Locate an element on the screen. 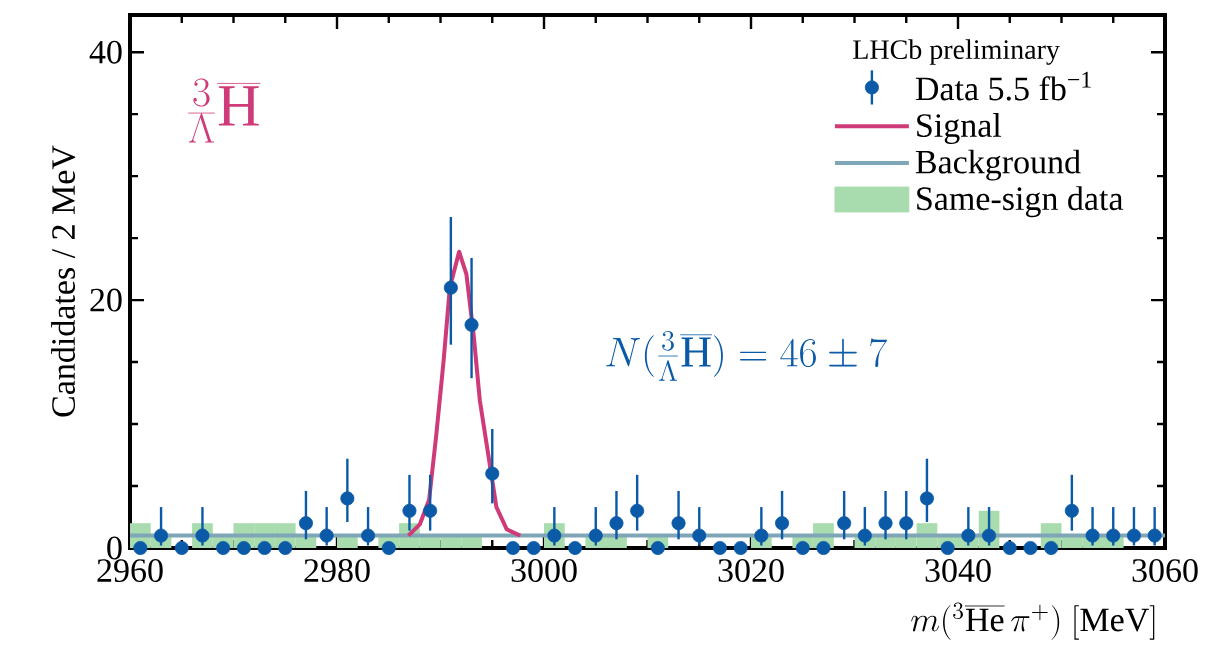 Image resolution: width=1211 pixels, height=652 pixels. annotation: $N(\frac{3}{\Lambda}\overline{\mathrm{H}}) = 46 \pm 7$ is located at coordinates (747, 355).